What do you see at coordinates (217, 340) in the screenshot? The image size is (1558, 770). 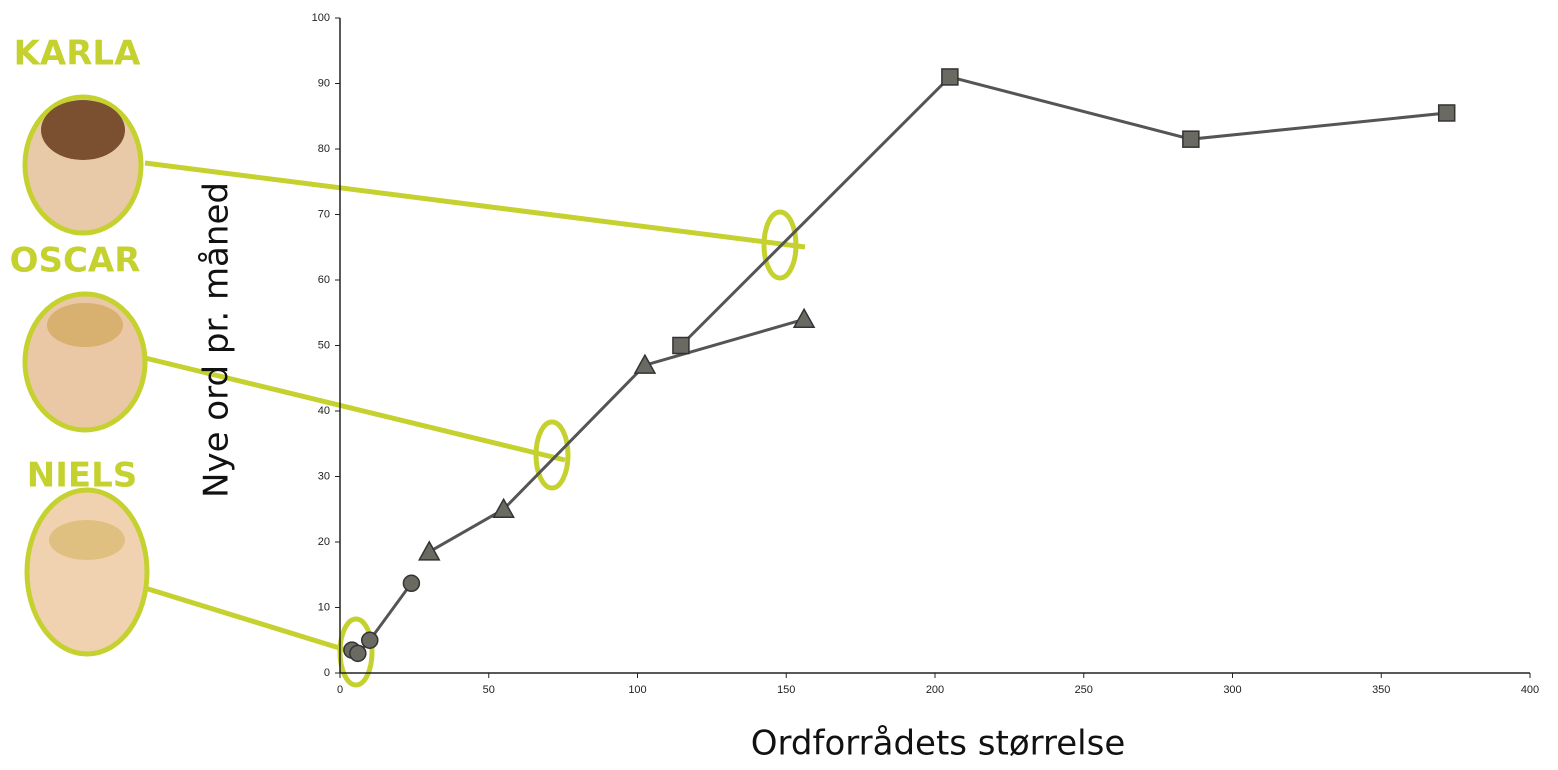 I see `y-axis-title: Nye ord pr. måned` at bounding box center [217, 340].